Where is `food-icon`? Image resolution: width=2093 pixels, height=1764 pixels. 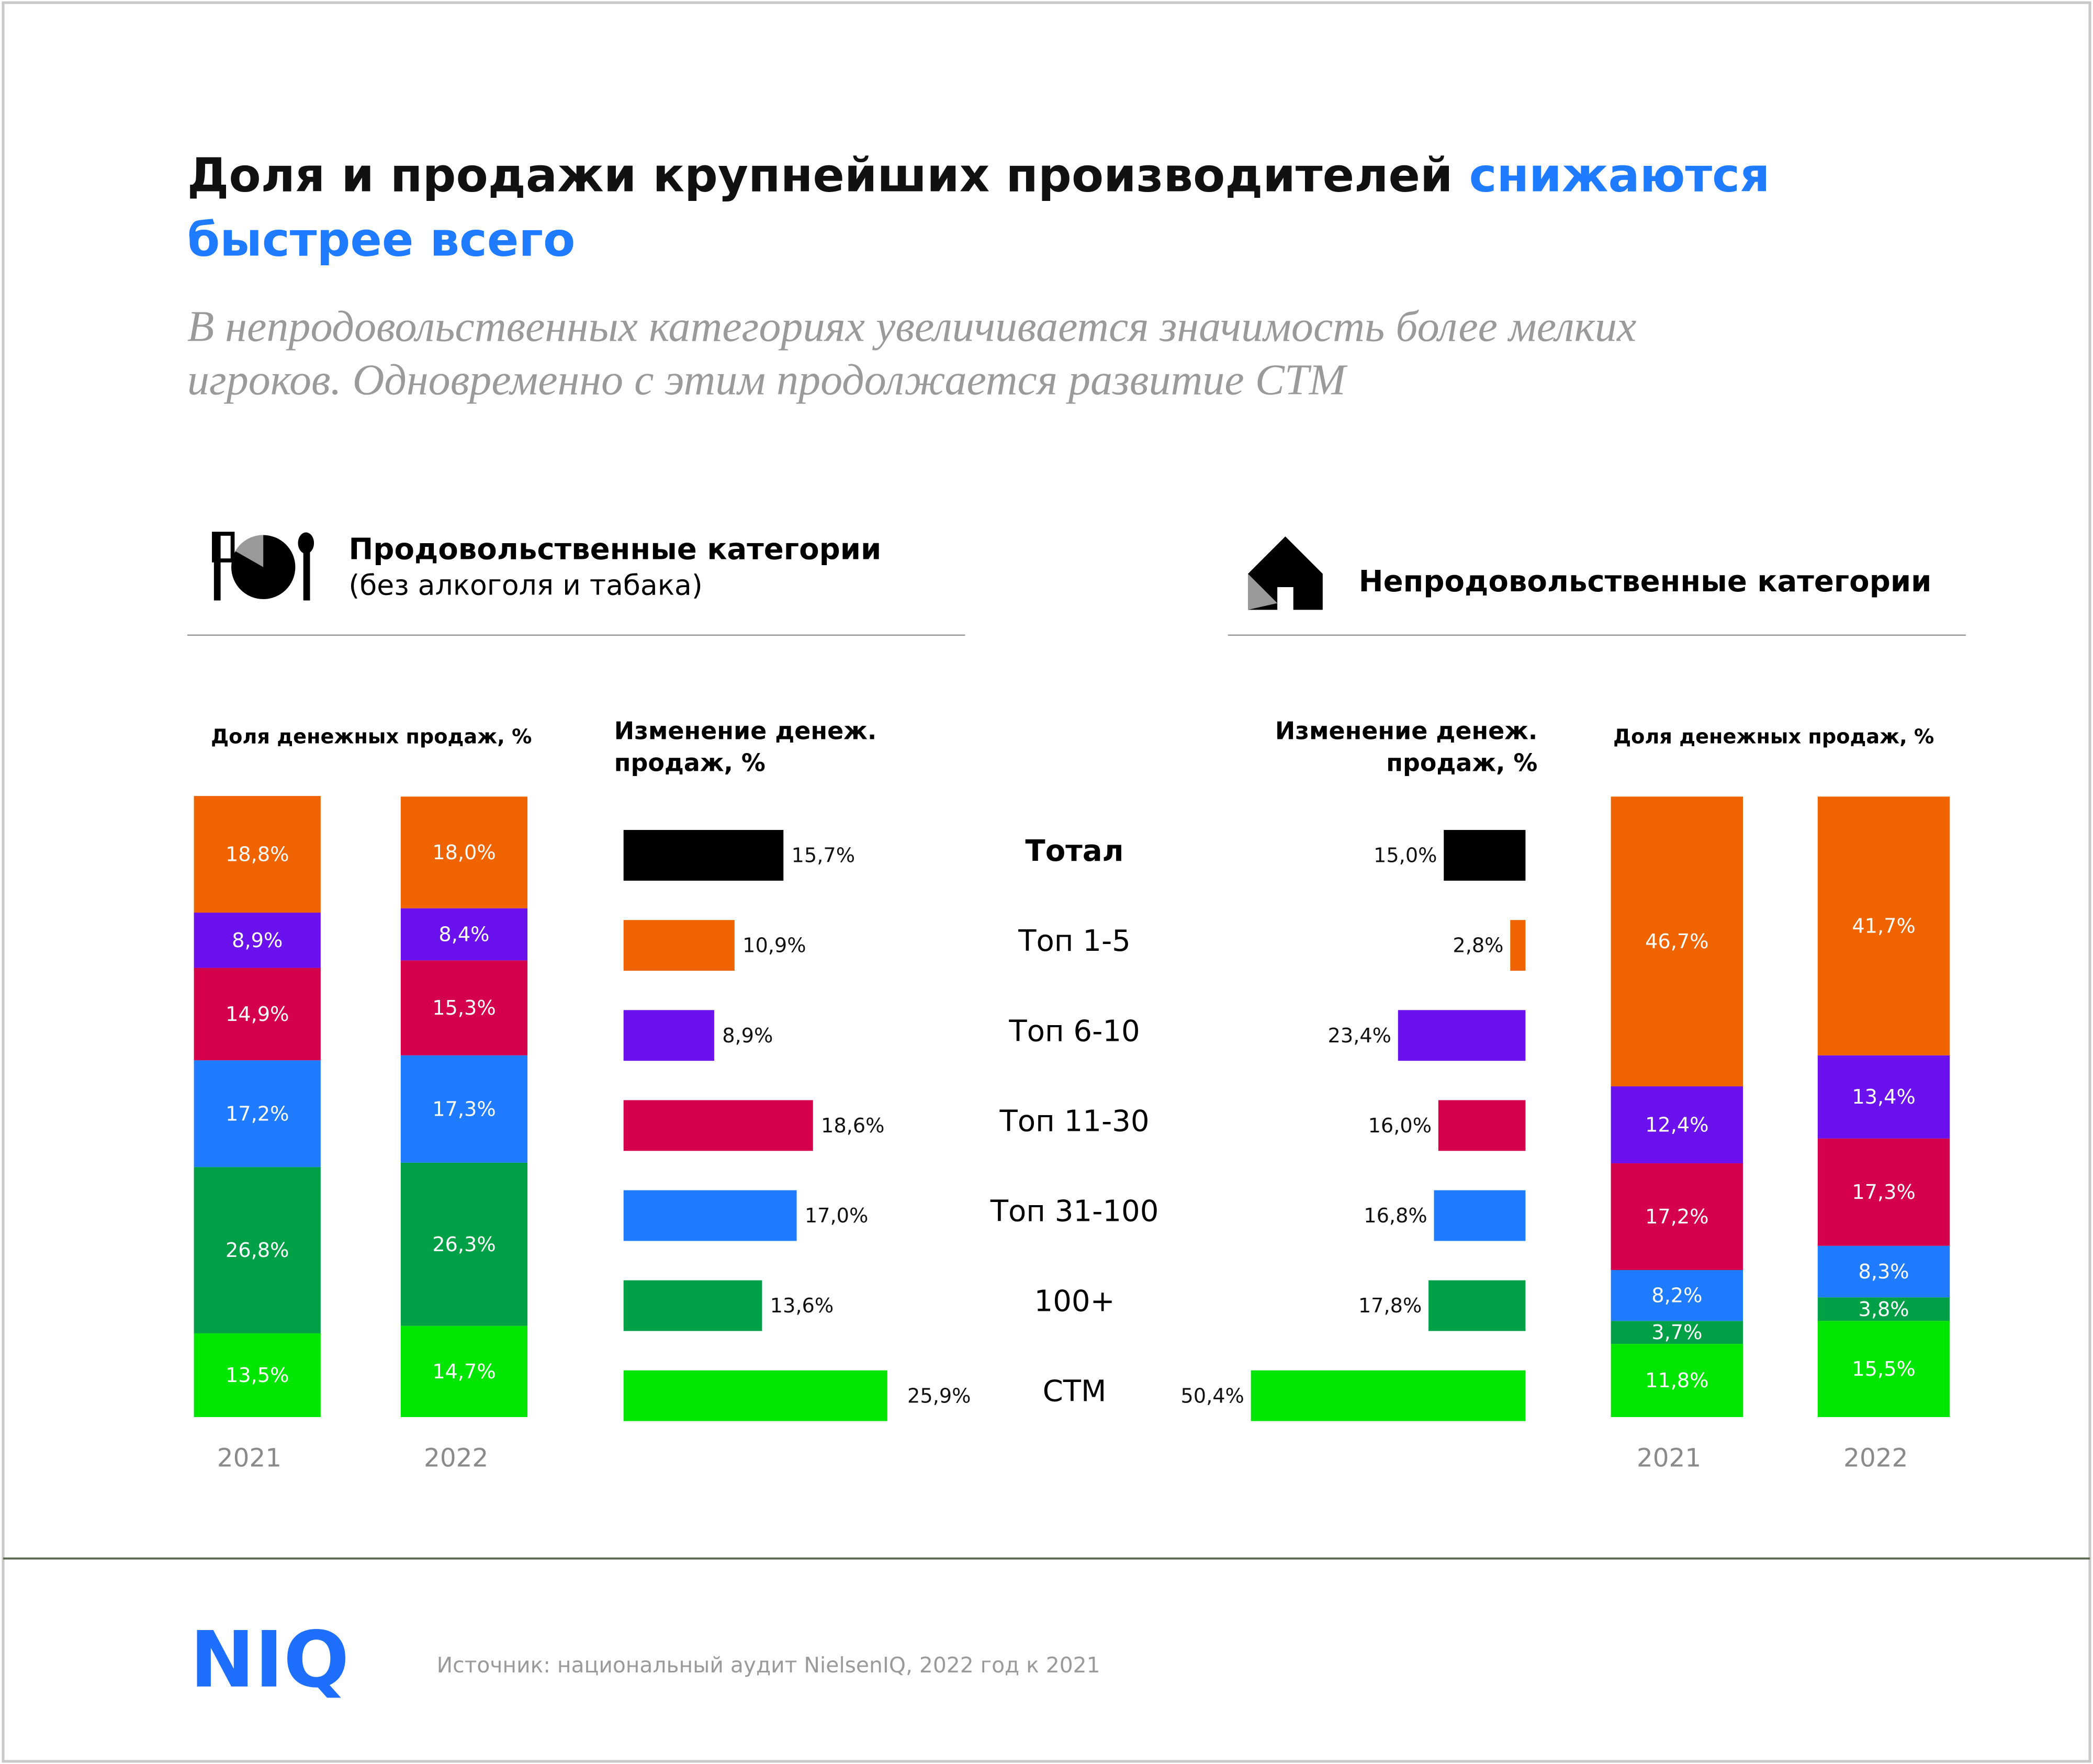 food-icon is located at coordinates (263, 566).